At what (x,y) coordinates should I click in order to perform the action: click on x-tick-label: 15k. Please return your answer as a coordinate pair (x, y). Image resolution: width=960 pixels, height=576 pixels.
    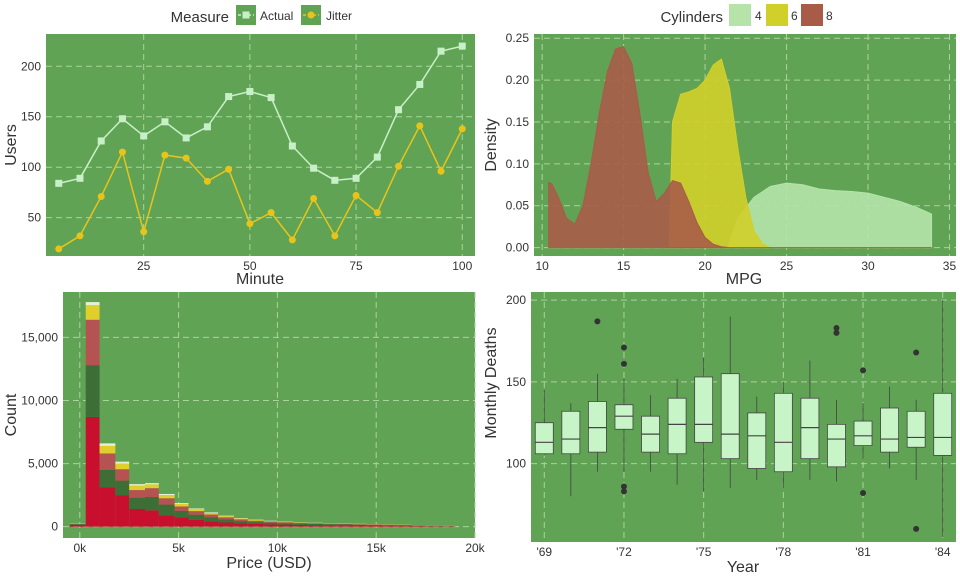
    Looking at the image, I should click on (377, 548).